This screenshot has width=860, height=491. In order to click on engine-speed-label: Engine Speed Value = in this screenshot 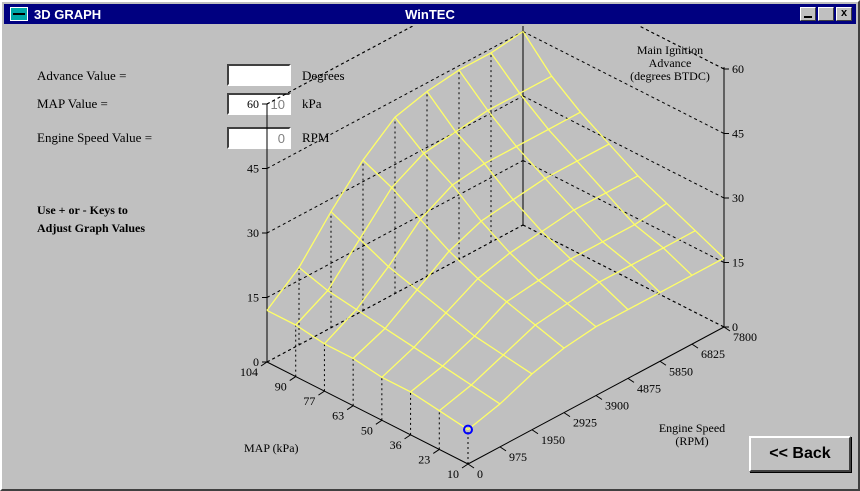, I will do `click(95, 137)`.